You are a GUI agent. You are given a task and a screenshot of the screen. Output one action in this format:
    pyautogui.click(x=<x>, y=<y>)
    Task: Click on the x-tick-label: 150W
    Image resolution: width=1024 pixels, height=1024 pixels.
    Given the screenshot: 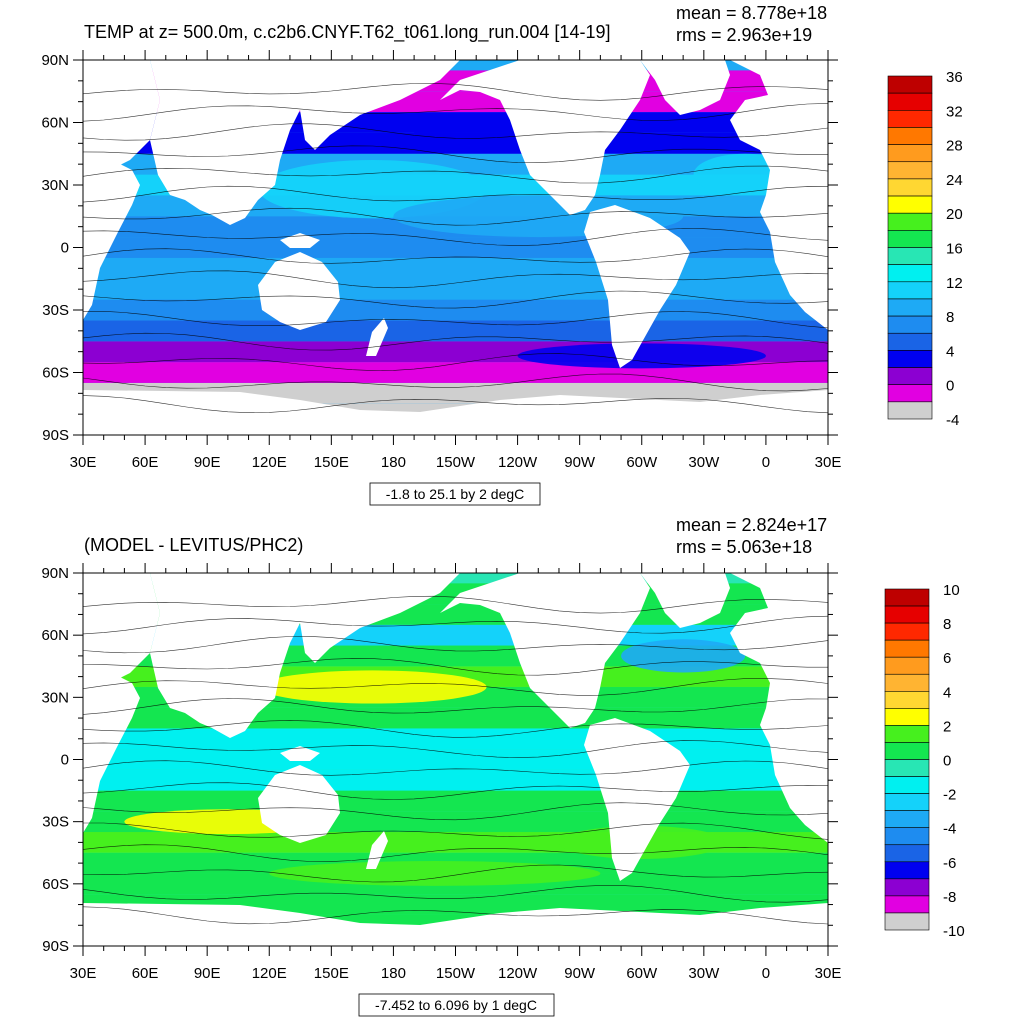 What is the action you would take?
    pyautogui.click(x=456, y=462)
    